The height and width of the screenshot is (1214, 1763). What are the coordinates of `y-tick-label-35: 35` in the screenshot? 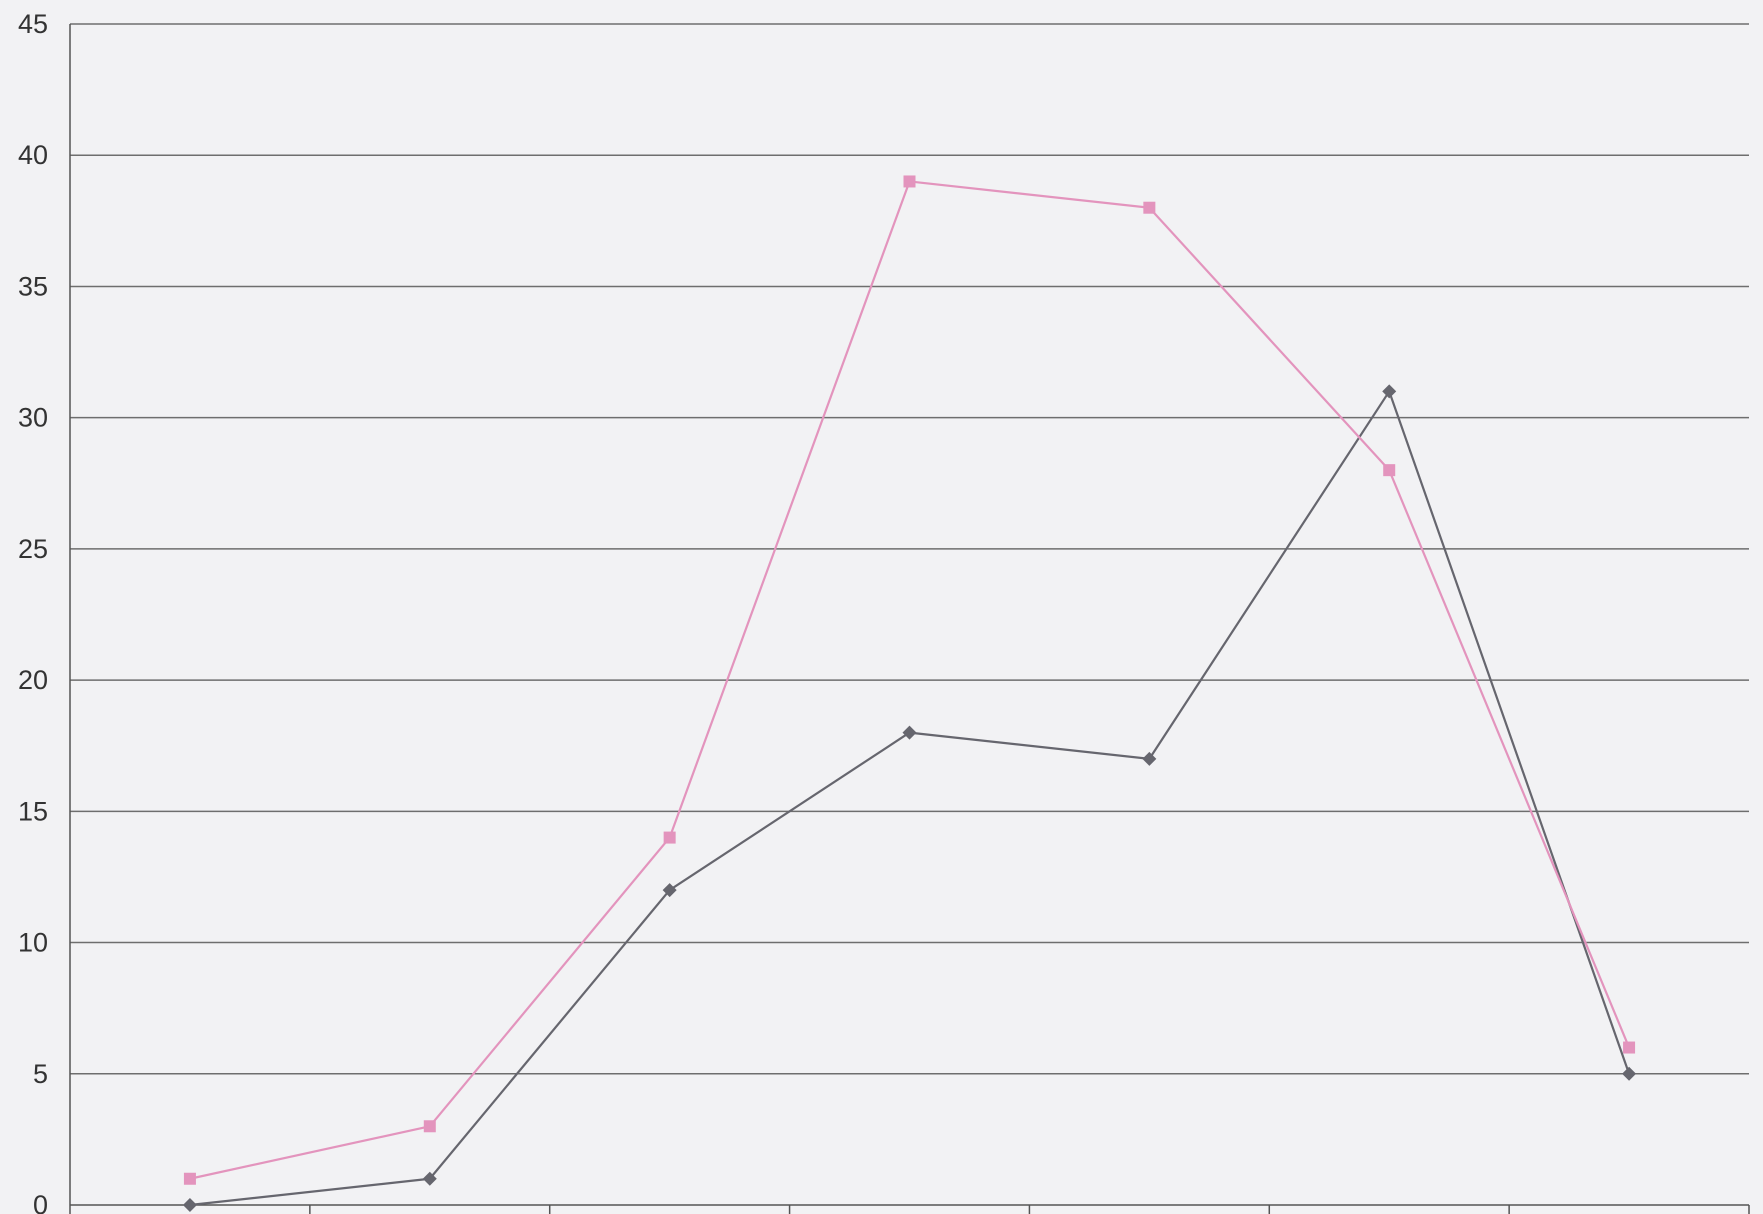 It's located at (33, 286).